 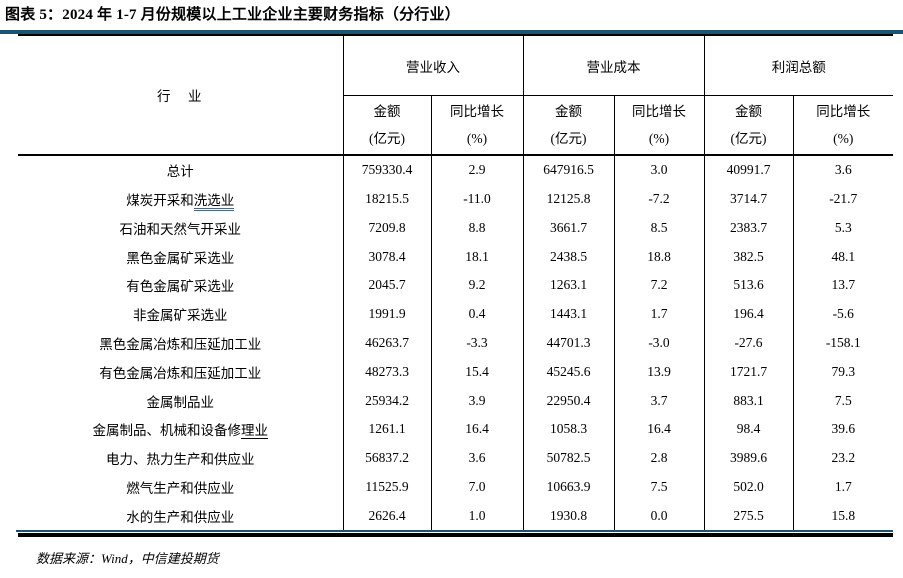 I want to click on value-cell: 759330.4, so click(x=387, y=170).